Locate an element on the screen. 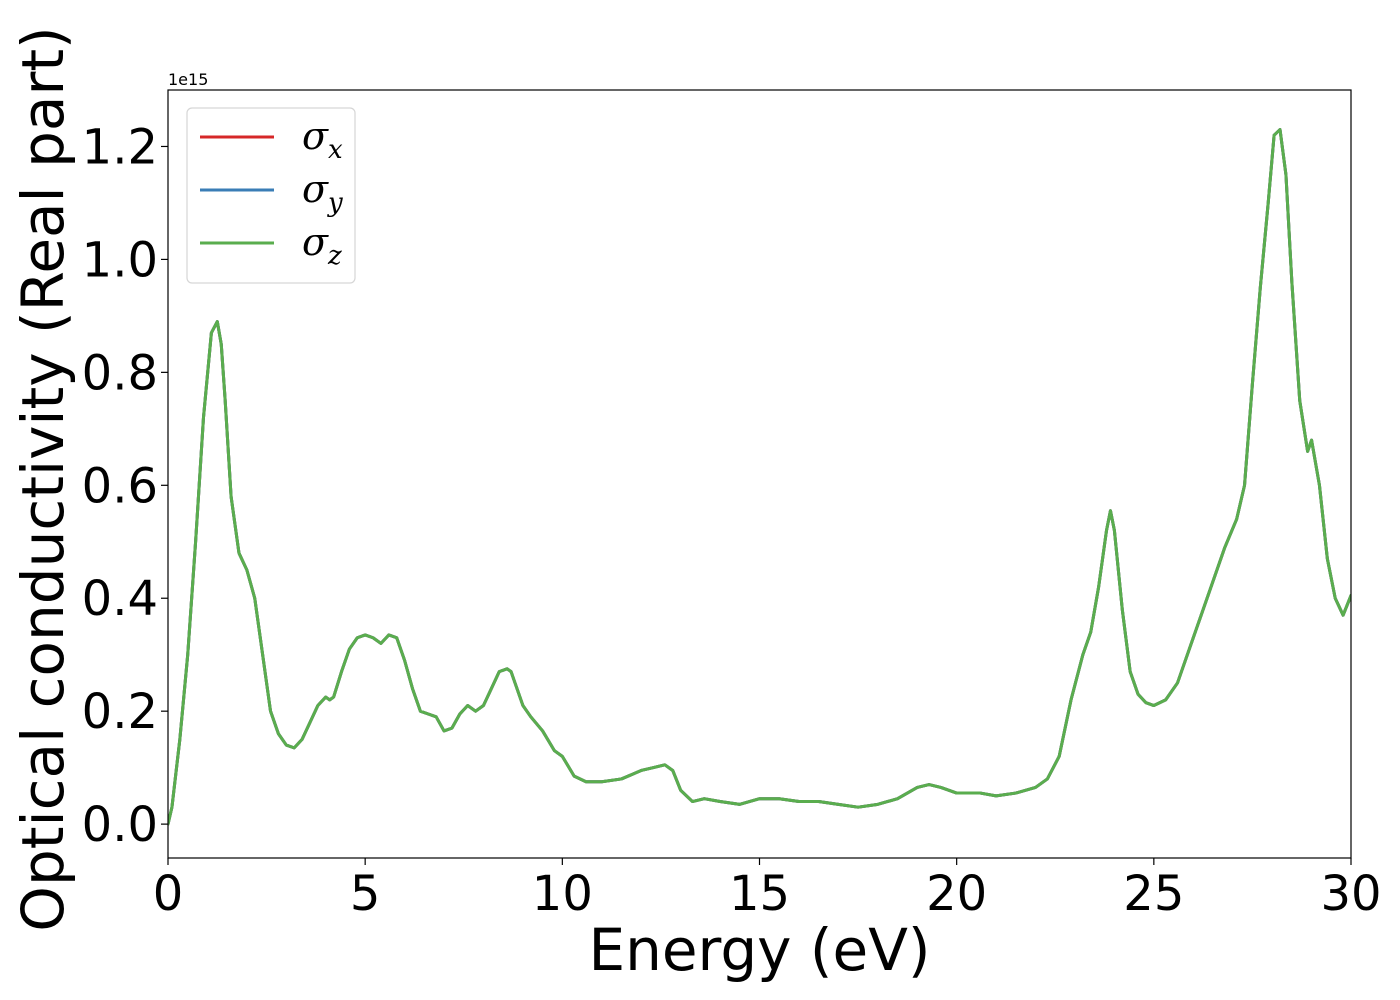 The width and height of the screenshot is (1400, 1000). x-tick-label: 10 is located at coordinates (562, 894).